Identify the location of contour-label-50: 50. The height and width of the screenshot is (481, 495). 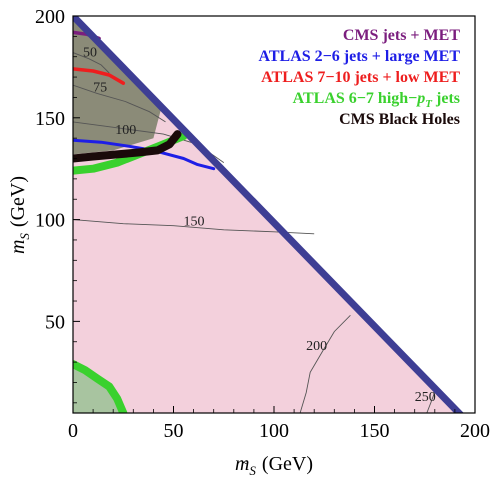
(90, 53).